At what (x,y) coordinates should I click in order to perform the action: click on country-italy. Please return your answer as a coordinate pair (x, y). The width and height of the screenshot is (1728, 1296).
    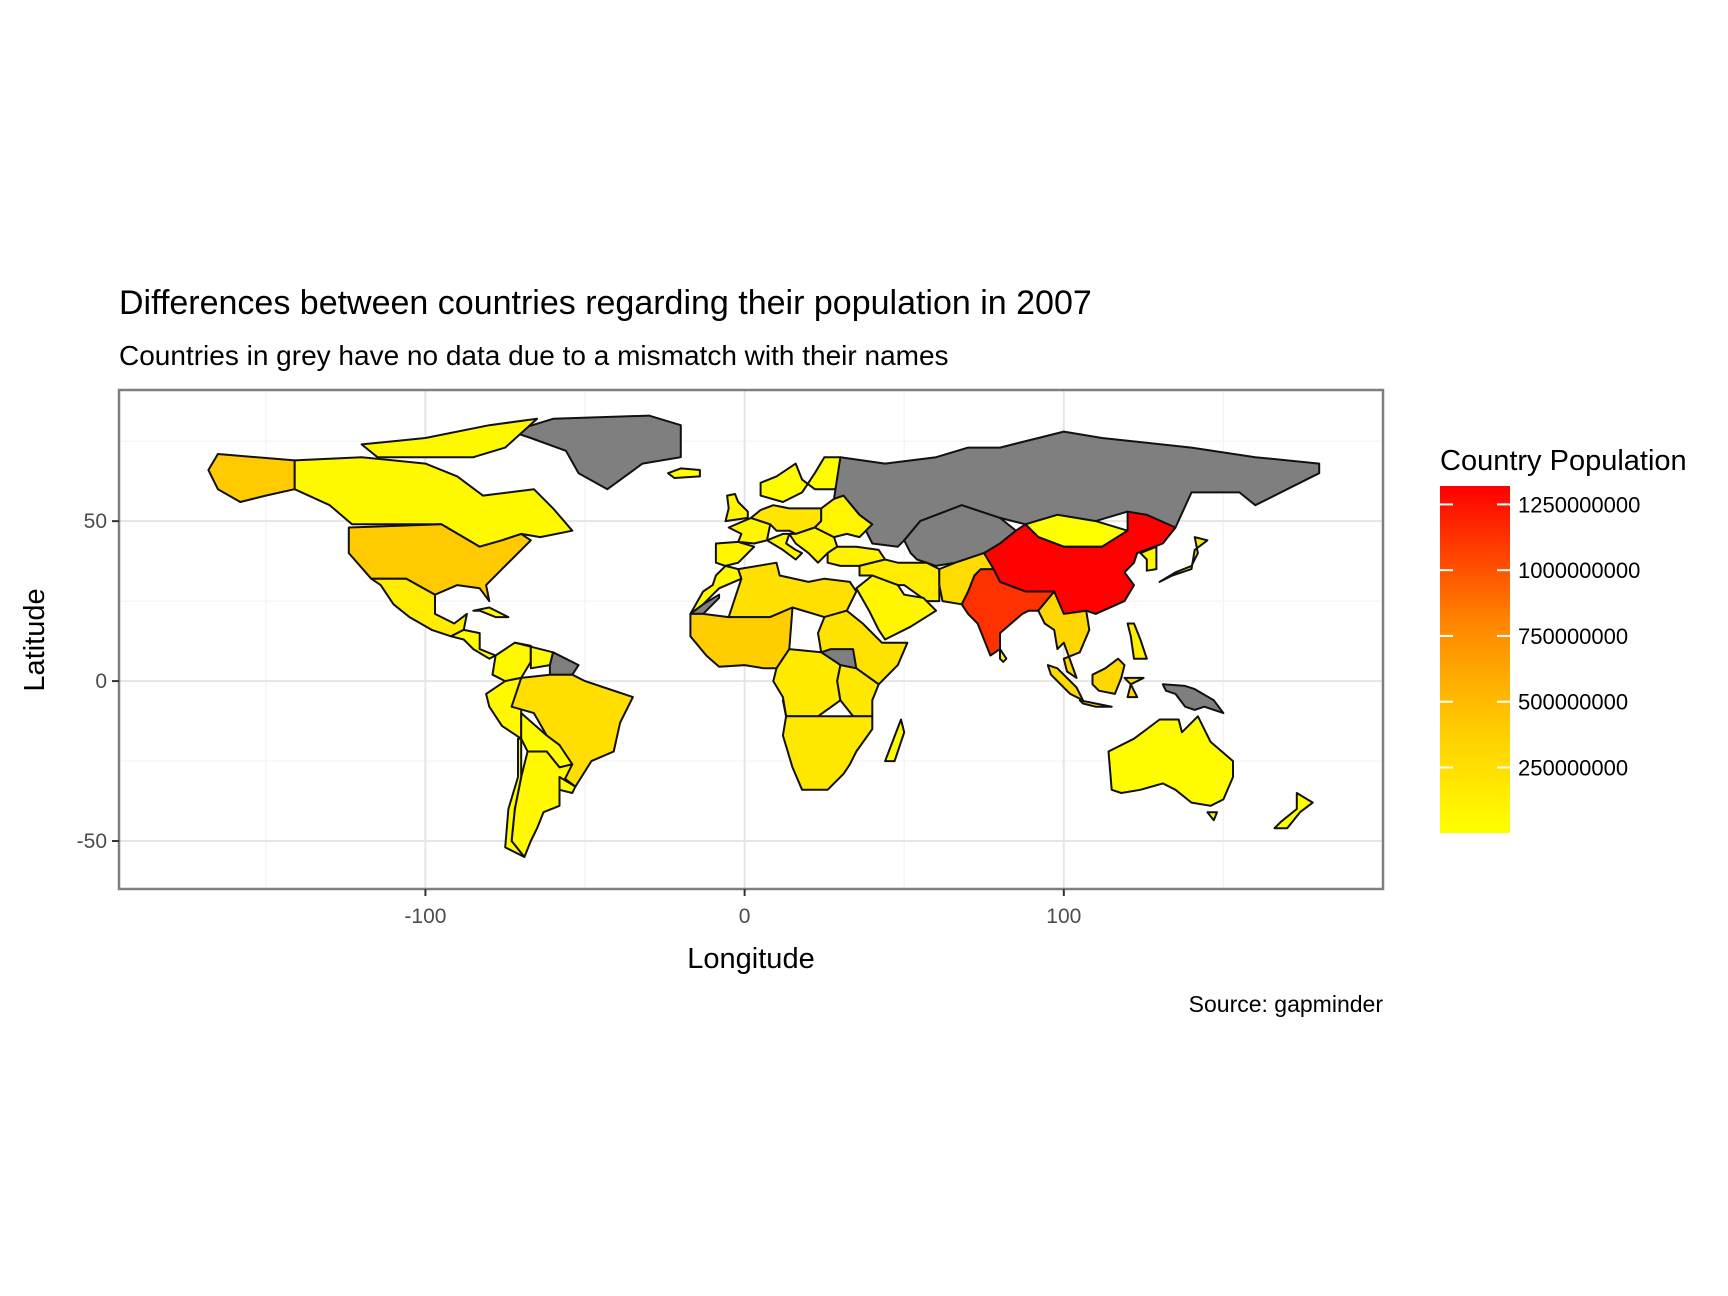
    Looking at the image, I should click on (785, 546).